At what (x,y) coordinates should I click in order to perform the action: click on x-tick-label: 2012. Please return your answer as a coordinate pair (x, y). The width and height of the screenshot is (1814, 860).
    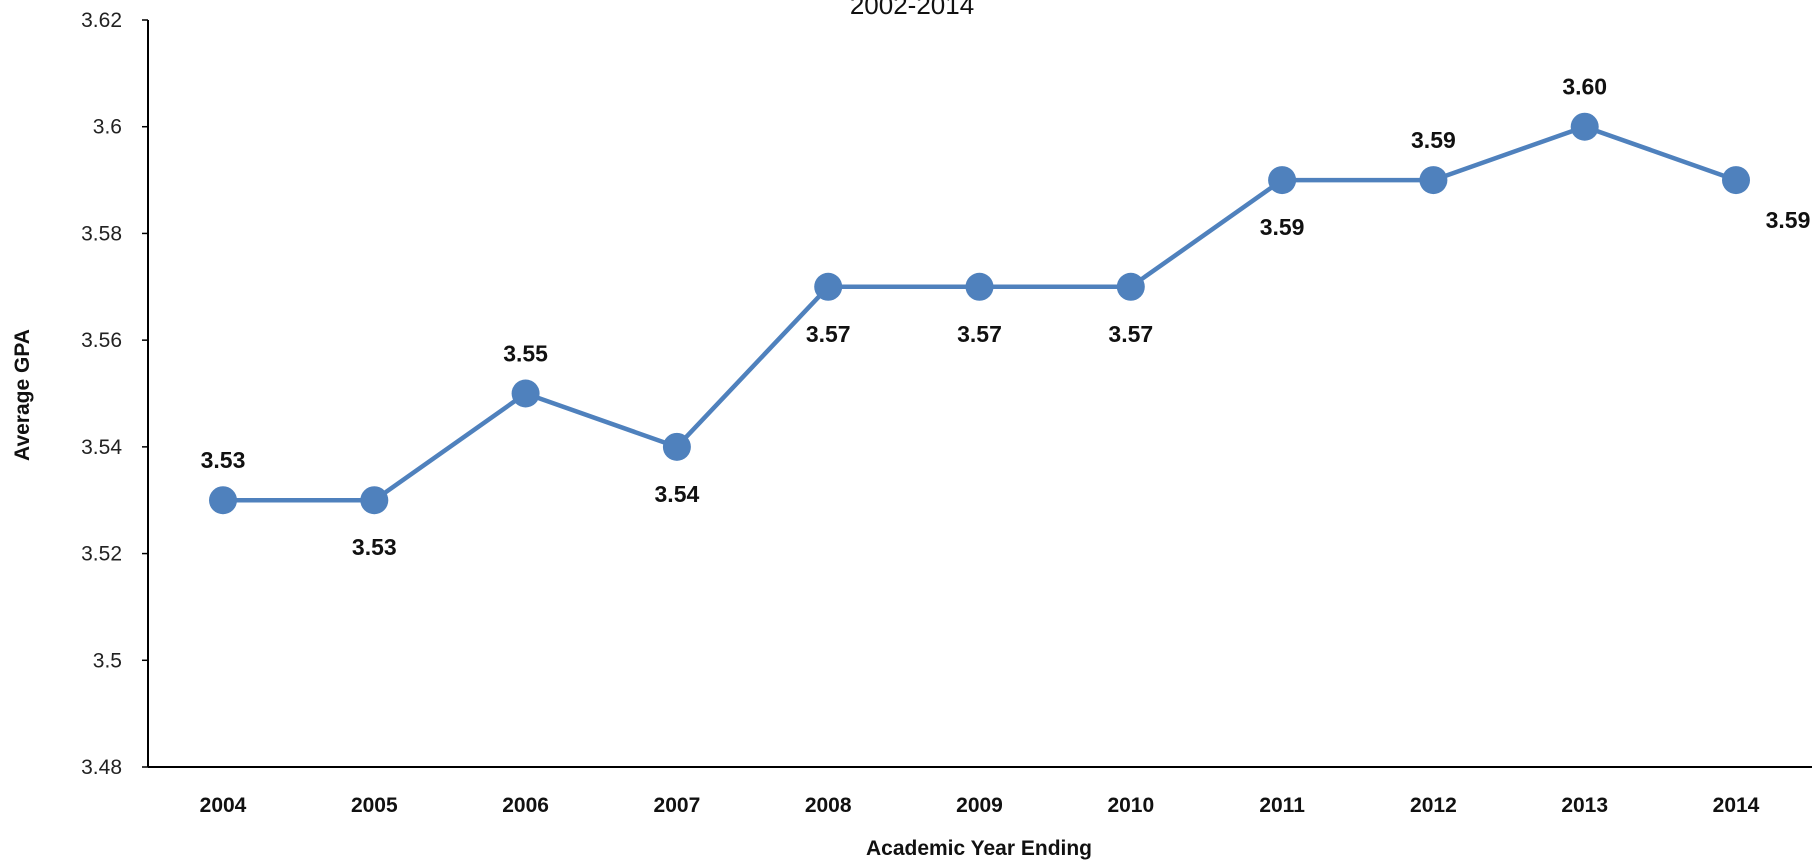
    Looking at the image, I should click on (1433, 805).